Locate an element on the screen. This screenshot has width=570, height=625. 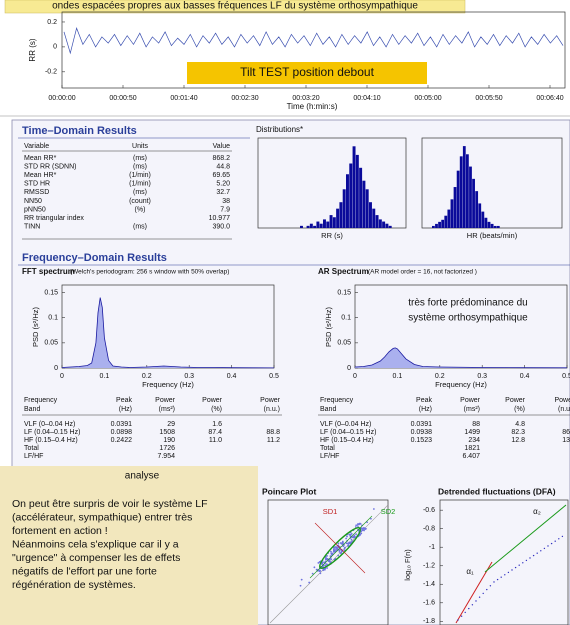
table-cell: 86. is located at coordinates (566, 432).